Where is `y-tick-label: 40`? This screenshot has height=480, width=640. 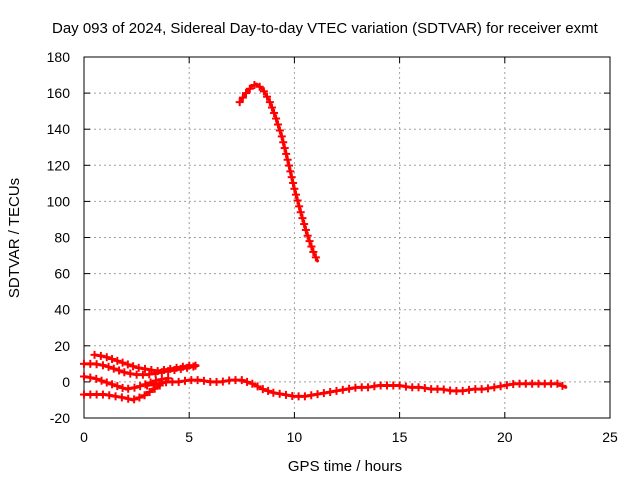 y-tick-label: 40 is located at coordinates (62, 310).